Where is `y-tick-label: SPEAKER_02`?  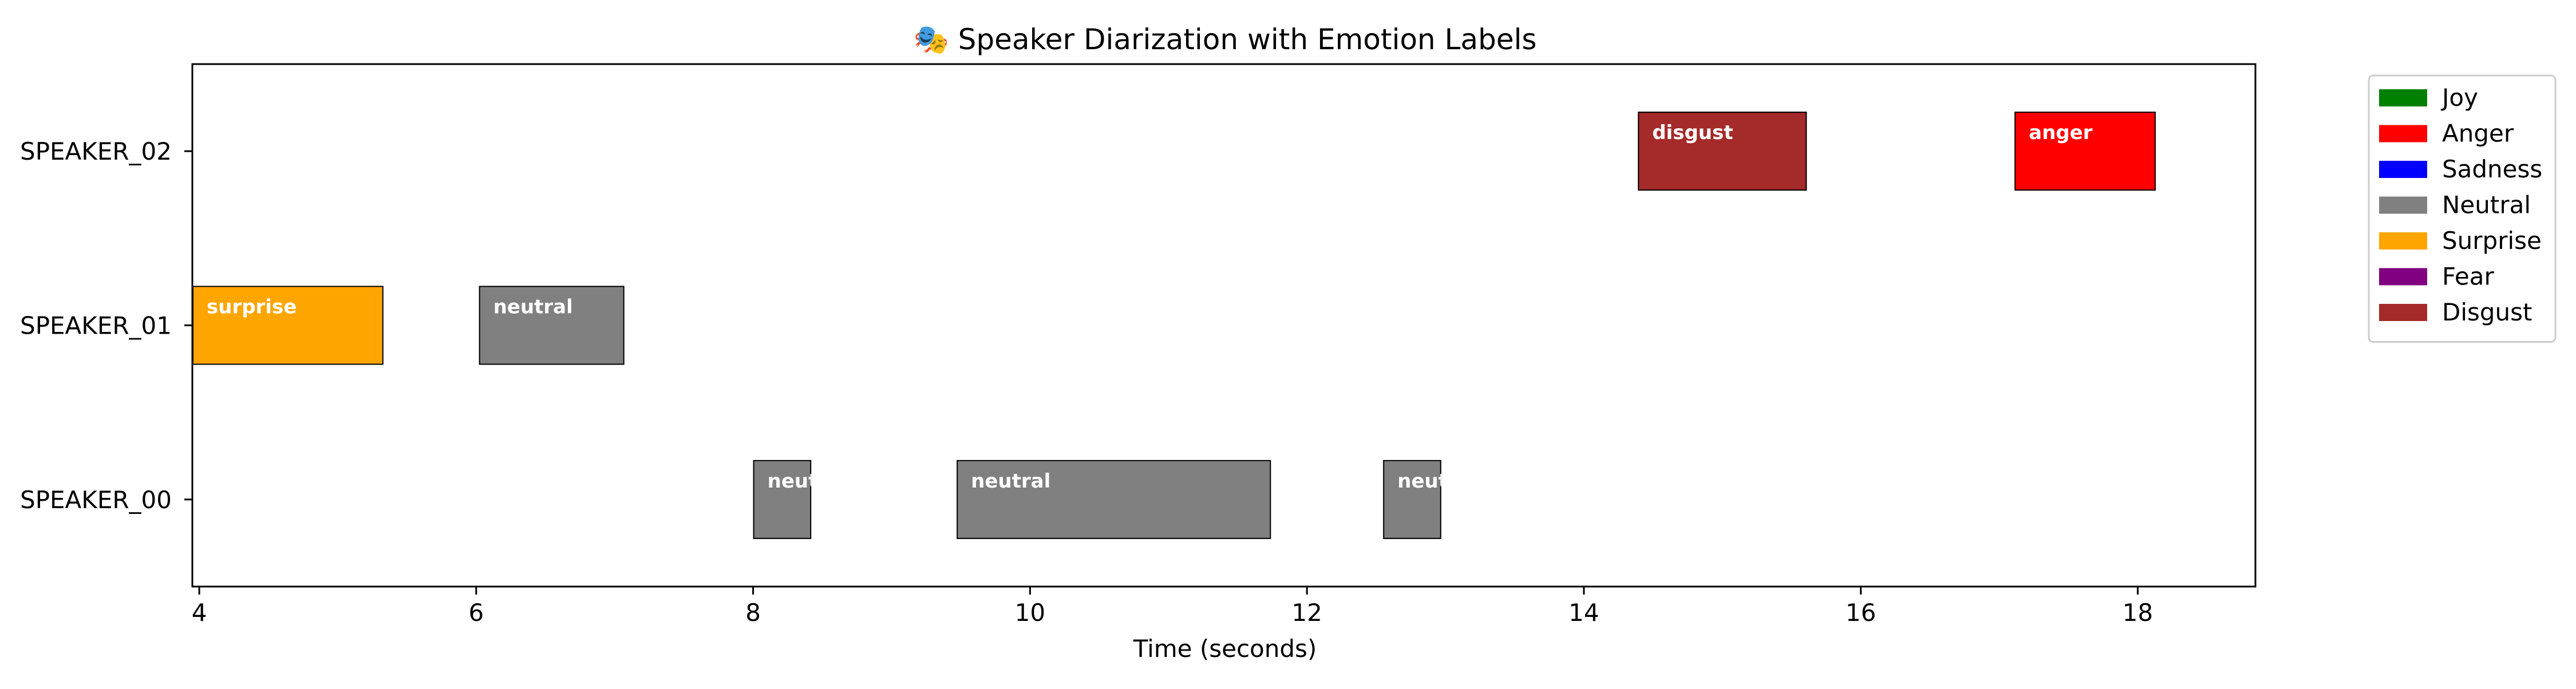
y-tick-label: SPEAKER_02 is located at coordinates (96, 151).